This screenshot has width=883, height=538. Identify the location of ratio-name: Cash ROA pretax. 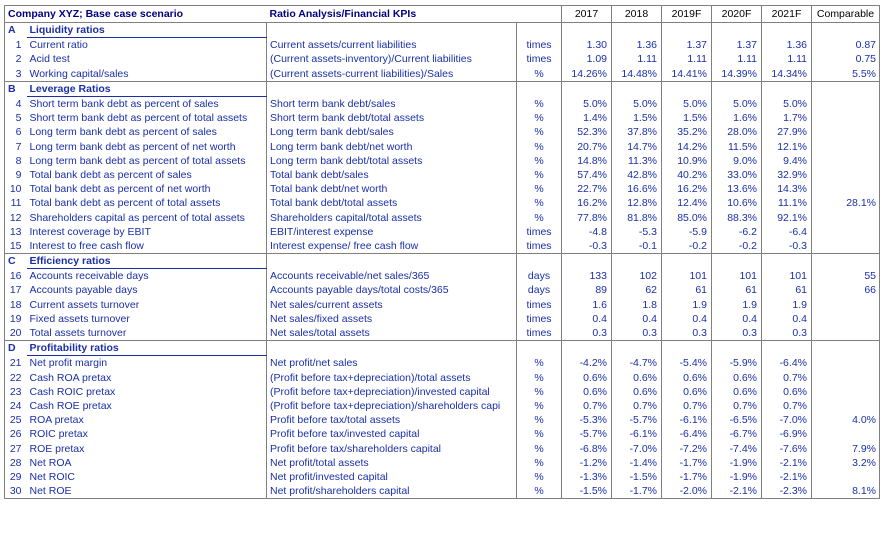
(70, 377).